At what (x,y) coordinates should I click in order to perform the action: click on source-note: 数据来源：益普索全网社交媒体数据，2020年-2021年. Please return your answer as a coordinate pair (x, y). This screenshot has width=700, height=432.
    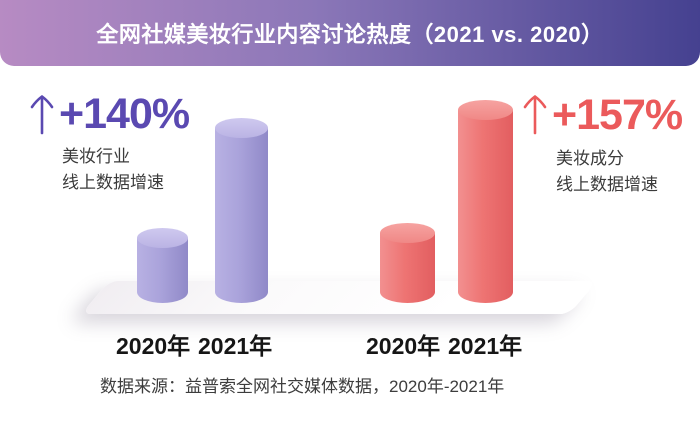
    Looking at the image, I should click on (302, 386).